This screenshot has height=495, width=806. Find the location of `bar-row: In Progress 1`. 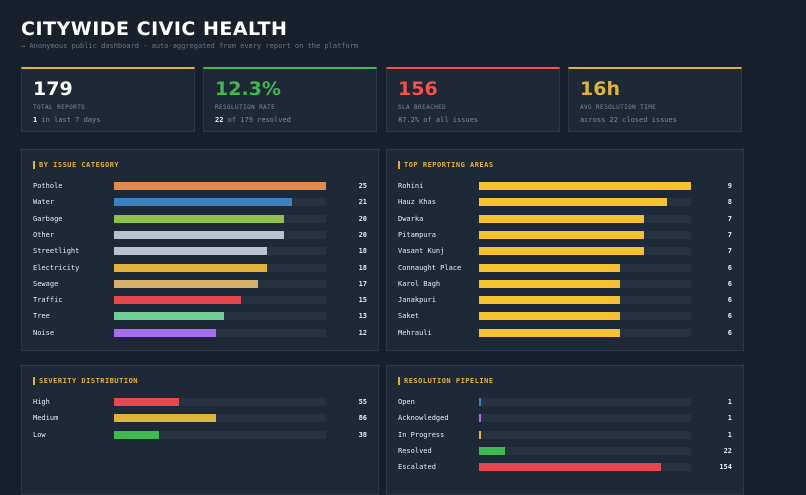

bar-row: In Progress 1 is located at coordinates (565, 435).